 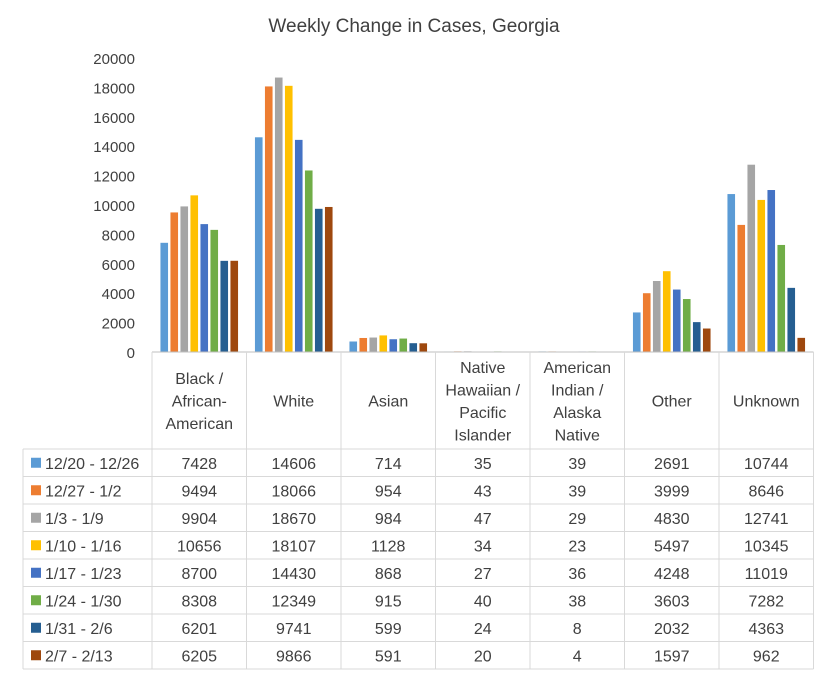 What do you see at coordinates (483, 519) in the screenshot?
I see `table-cell-value: 47` at bounding box center [483, 519].